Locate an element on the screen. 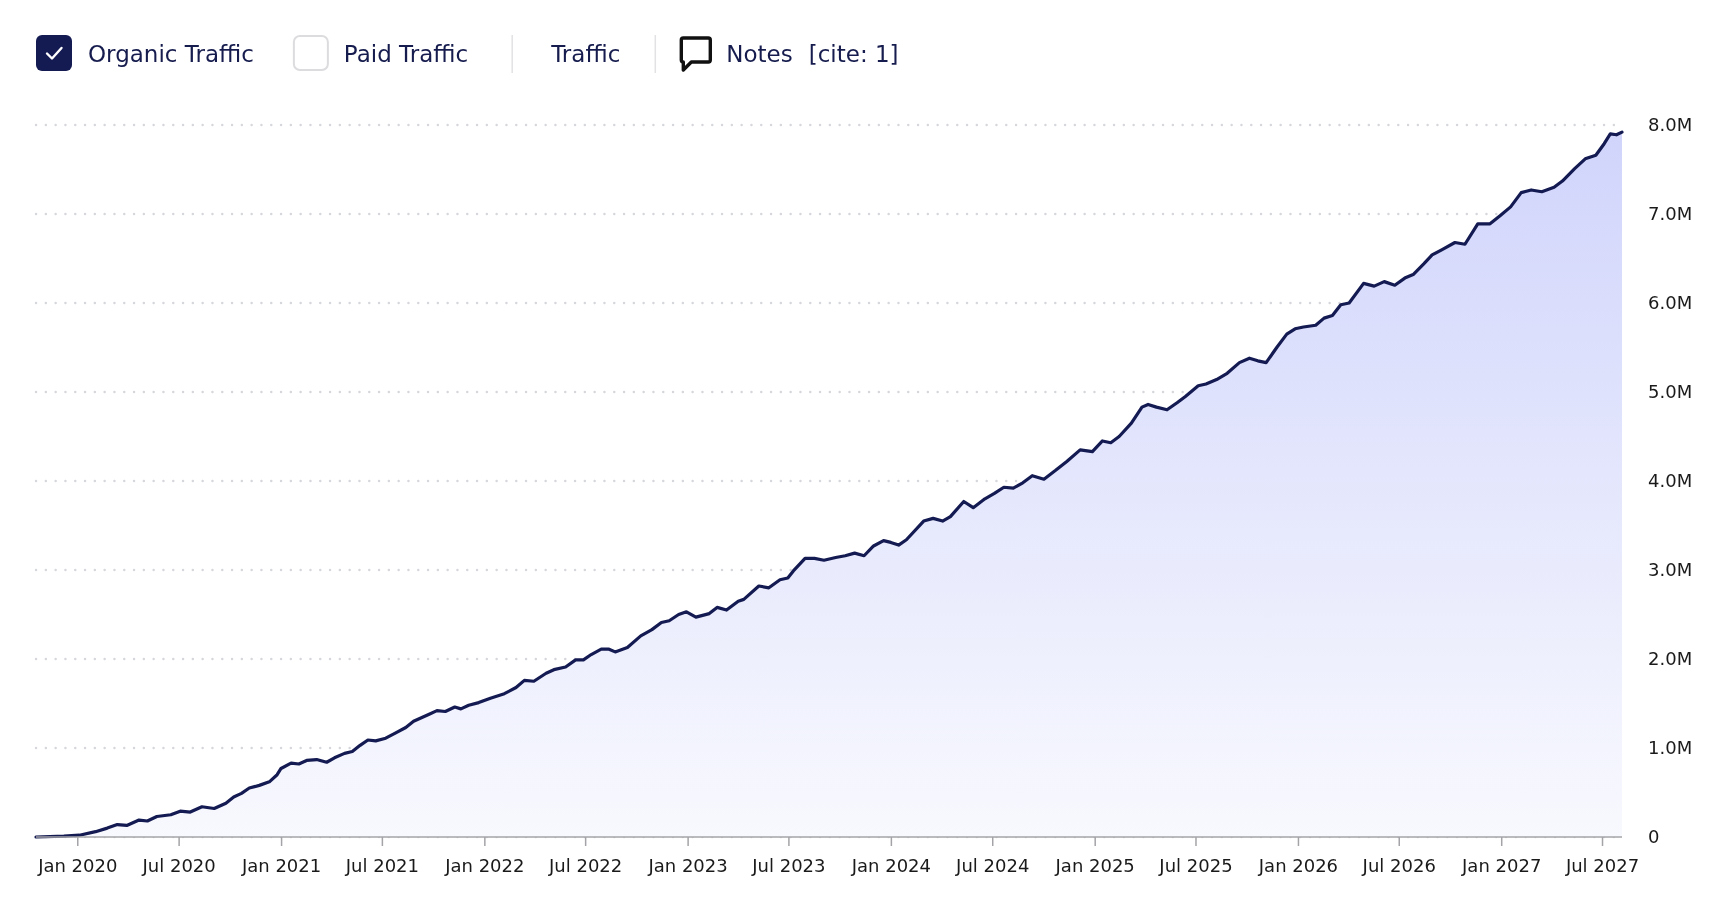 The image size is (1730, 909). x-tick-label: Jul 2024 is located at coordinates (992, 865).